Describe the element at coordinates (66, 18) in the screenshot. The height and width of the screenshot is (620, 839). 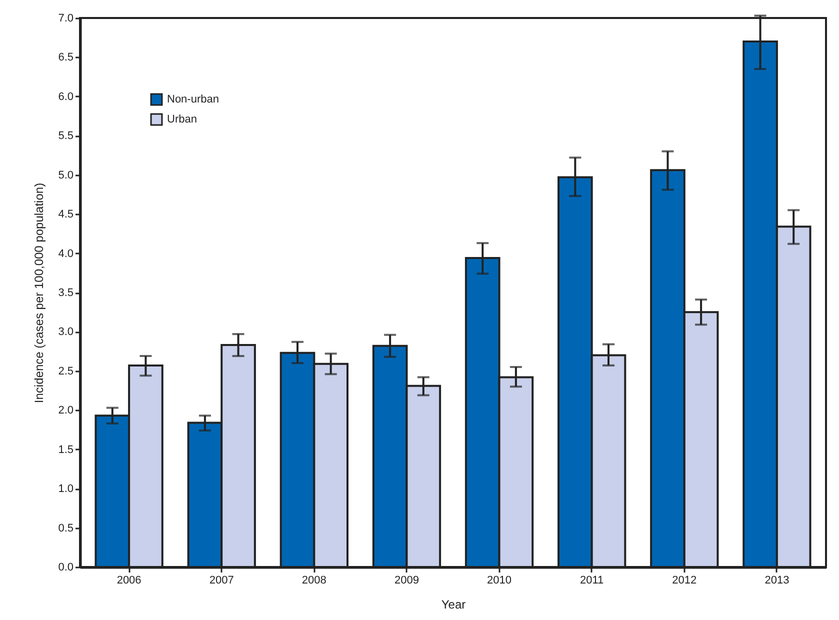
I see `y-tick-label: 7.0` at that location.